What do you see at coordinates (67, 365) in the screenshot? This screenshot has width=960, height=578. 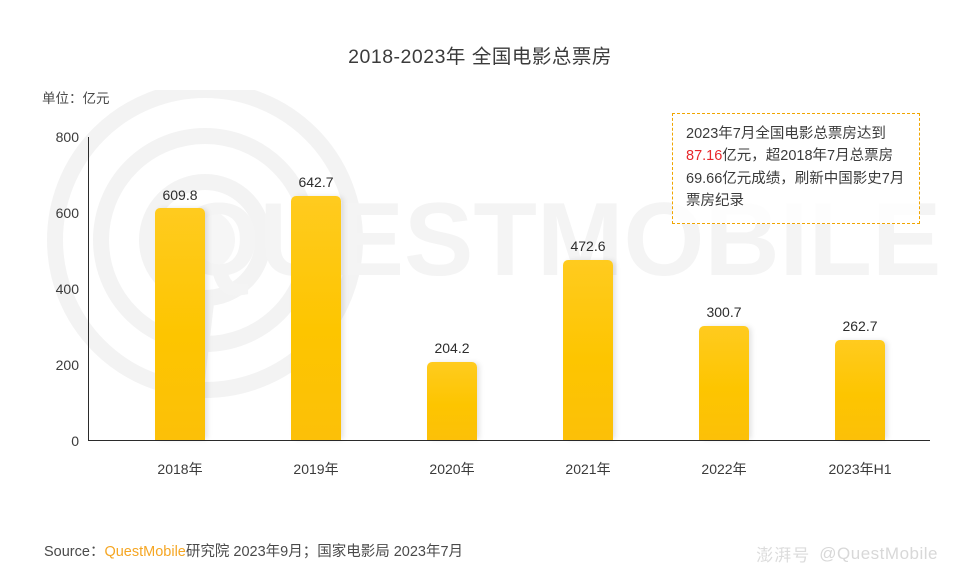 I see `y-axis-tick-label: 200` at bounding box center [67, 365].